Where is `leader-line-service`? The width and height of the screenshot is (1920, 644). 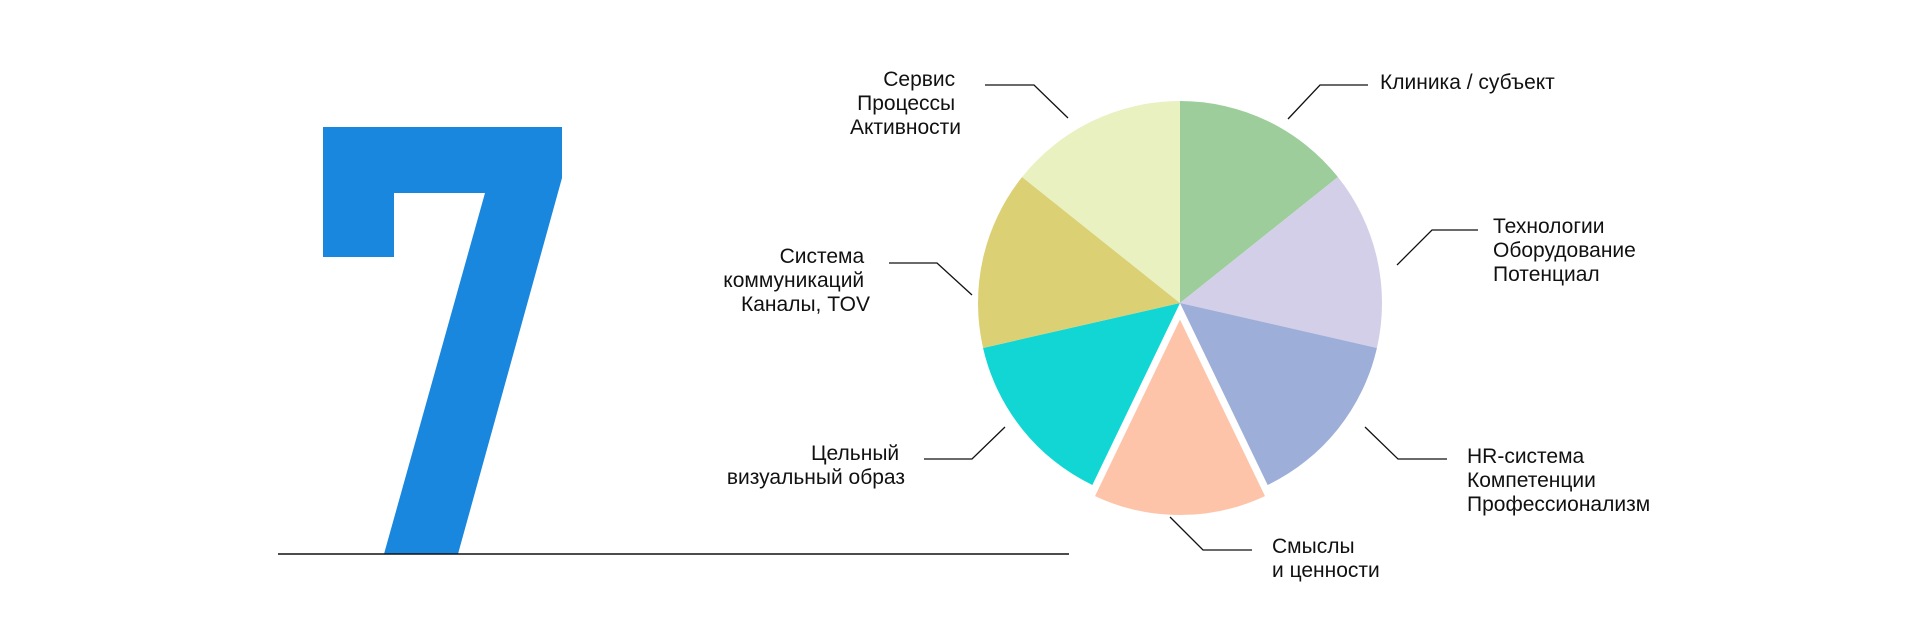 leader-line-service is located at coordinates (1027, 101).